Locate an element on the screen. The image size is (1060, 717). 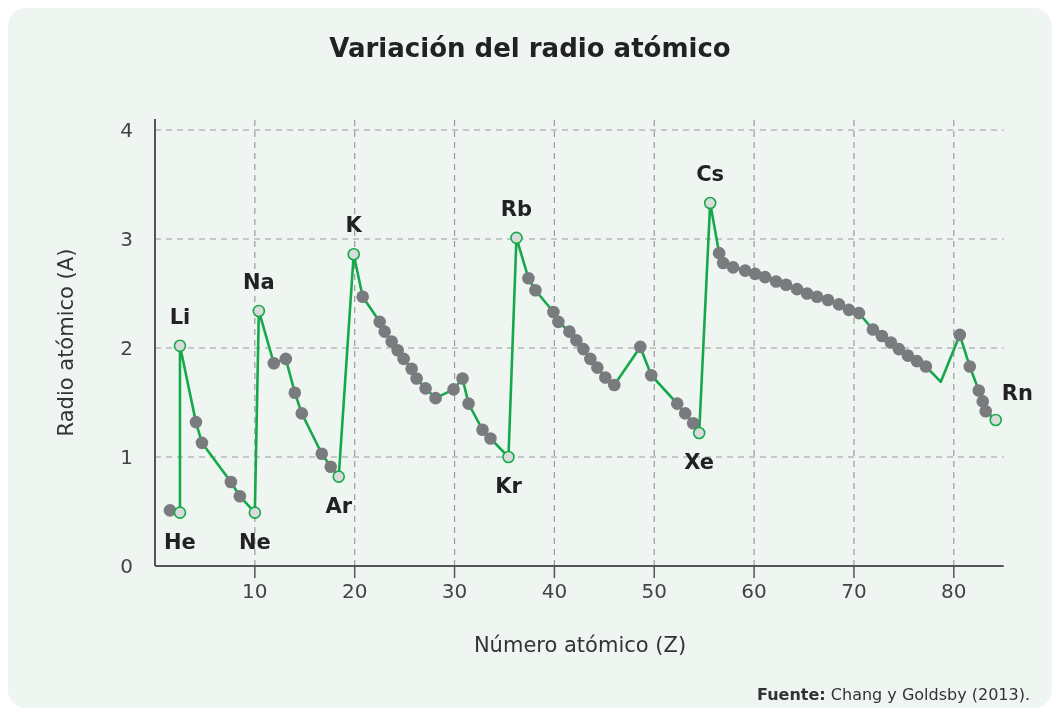
annotation: Na is located at coordinates (258, 281).